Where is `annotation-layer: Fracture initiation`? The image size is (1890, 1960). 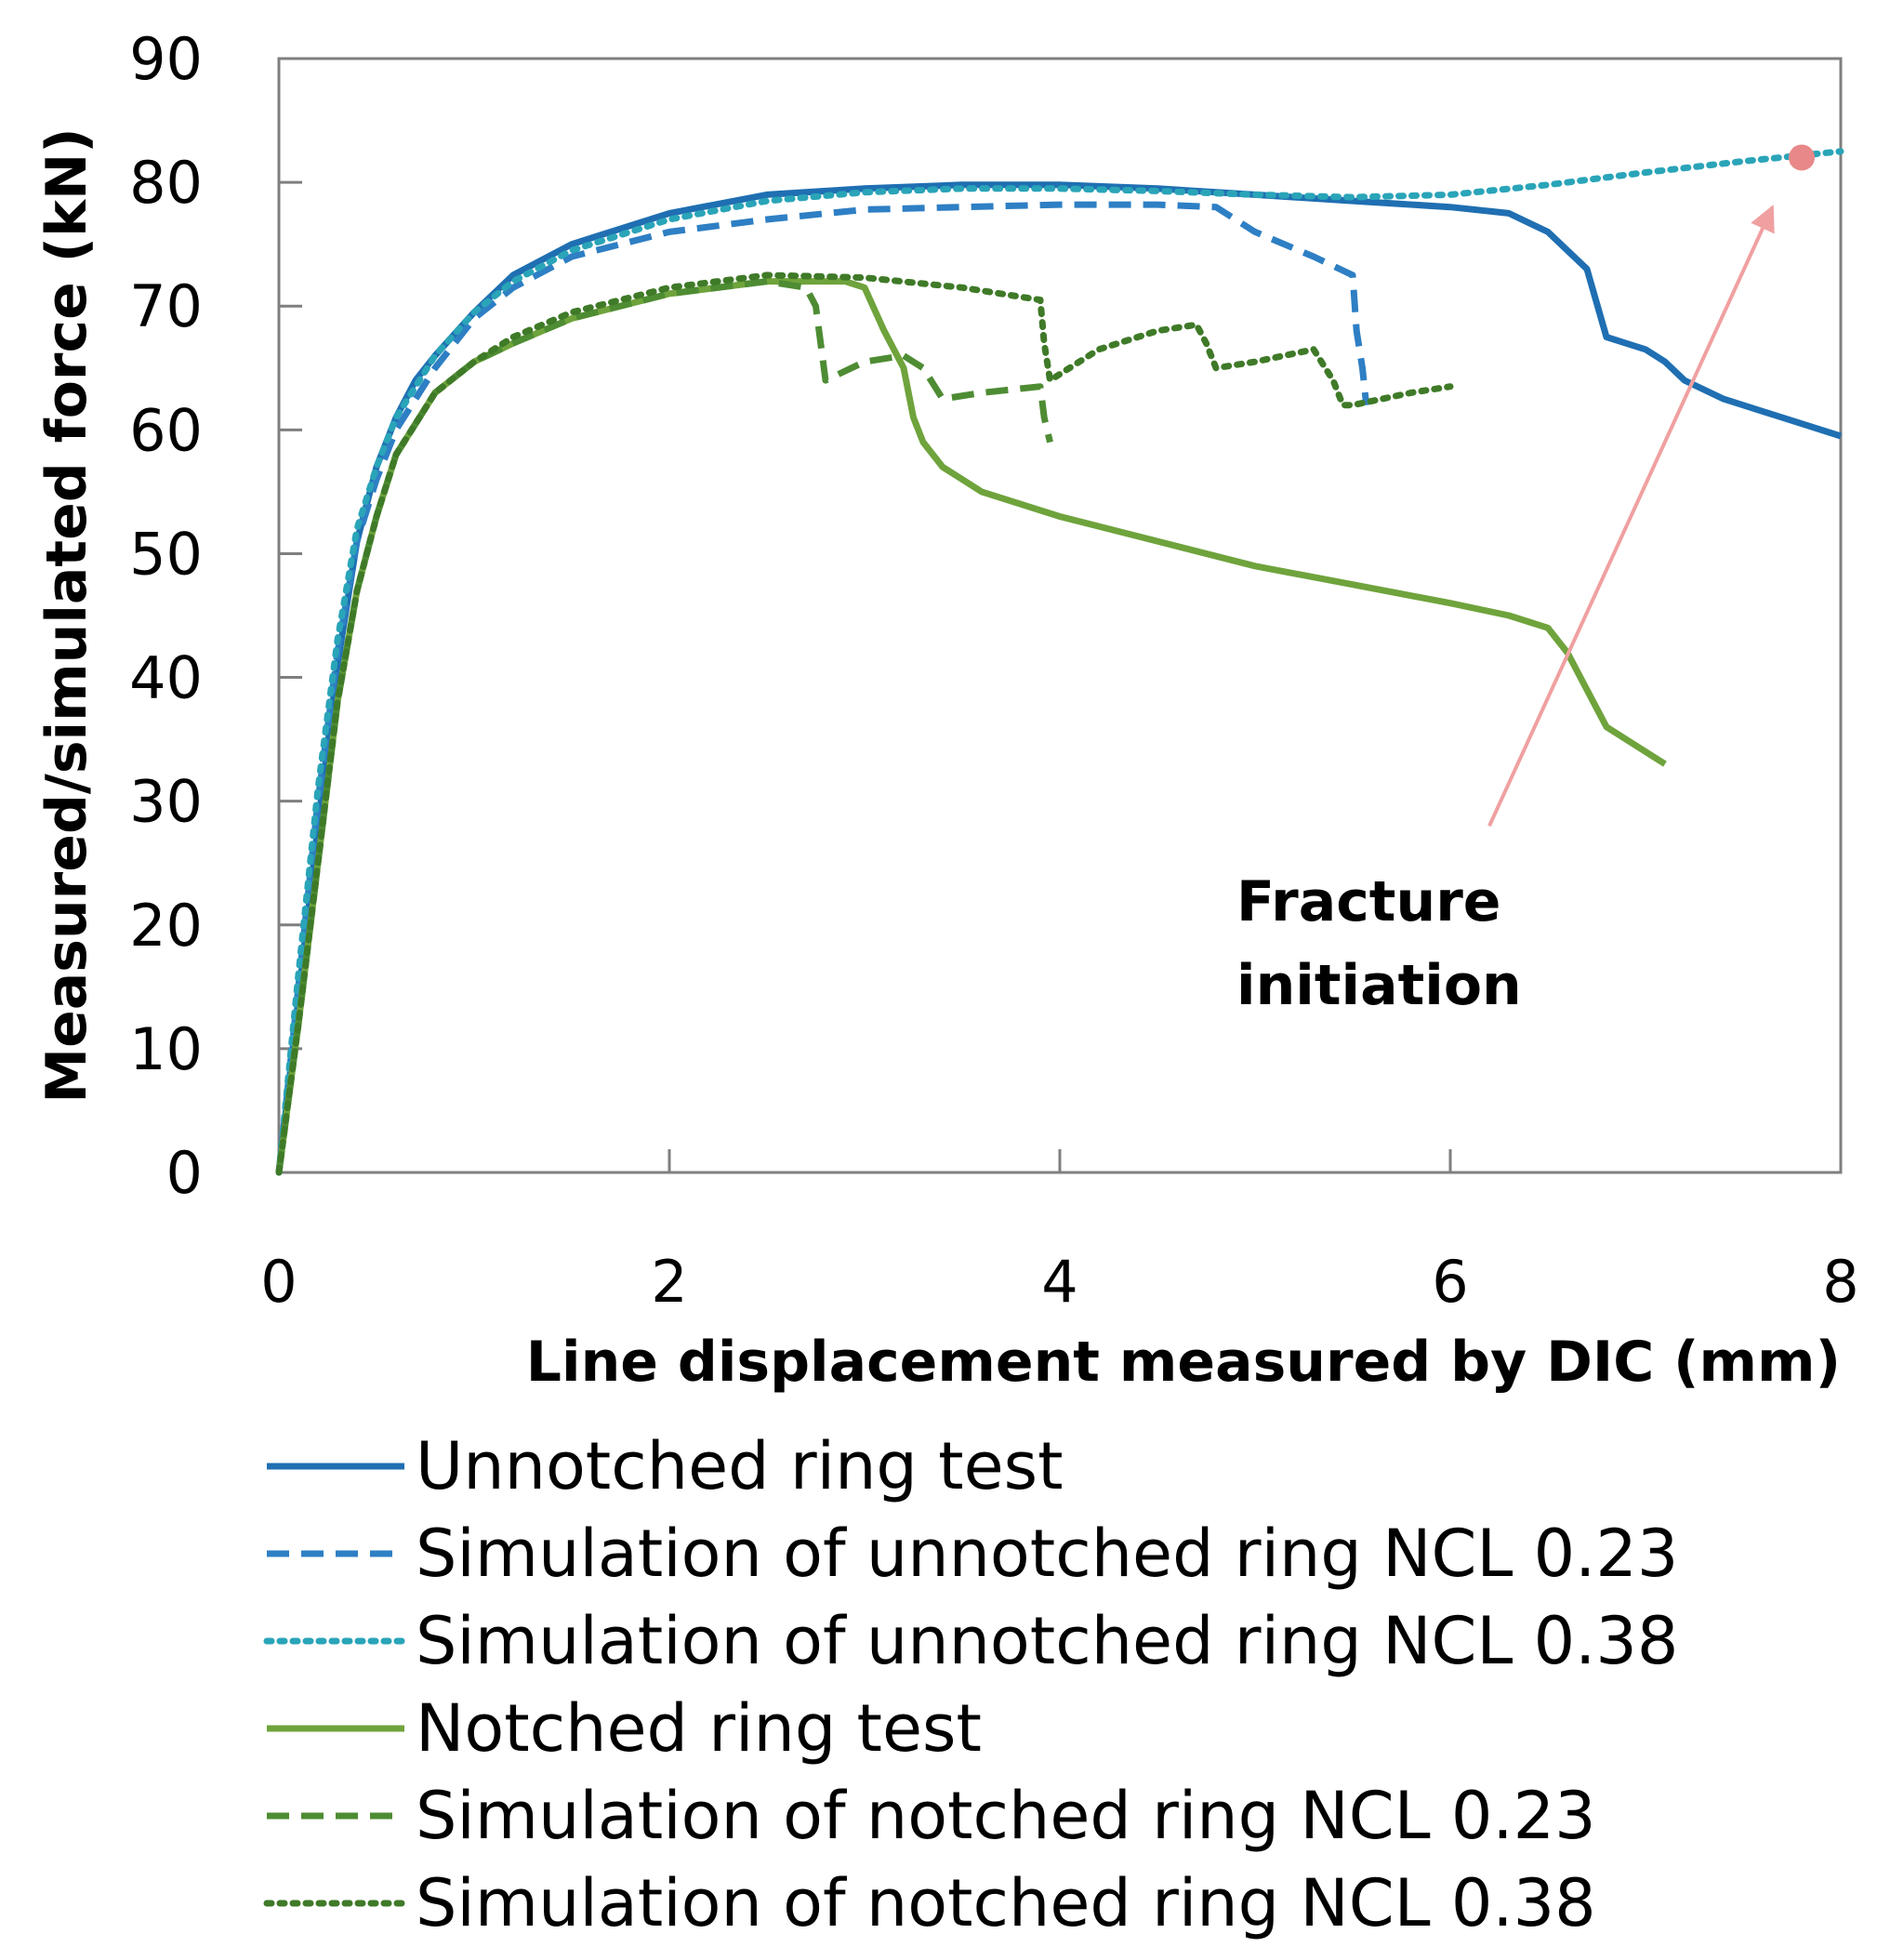
annotation-layer: Fracture initiation is located at coordinates (1526, 581).